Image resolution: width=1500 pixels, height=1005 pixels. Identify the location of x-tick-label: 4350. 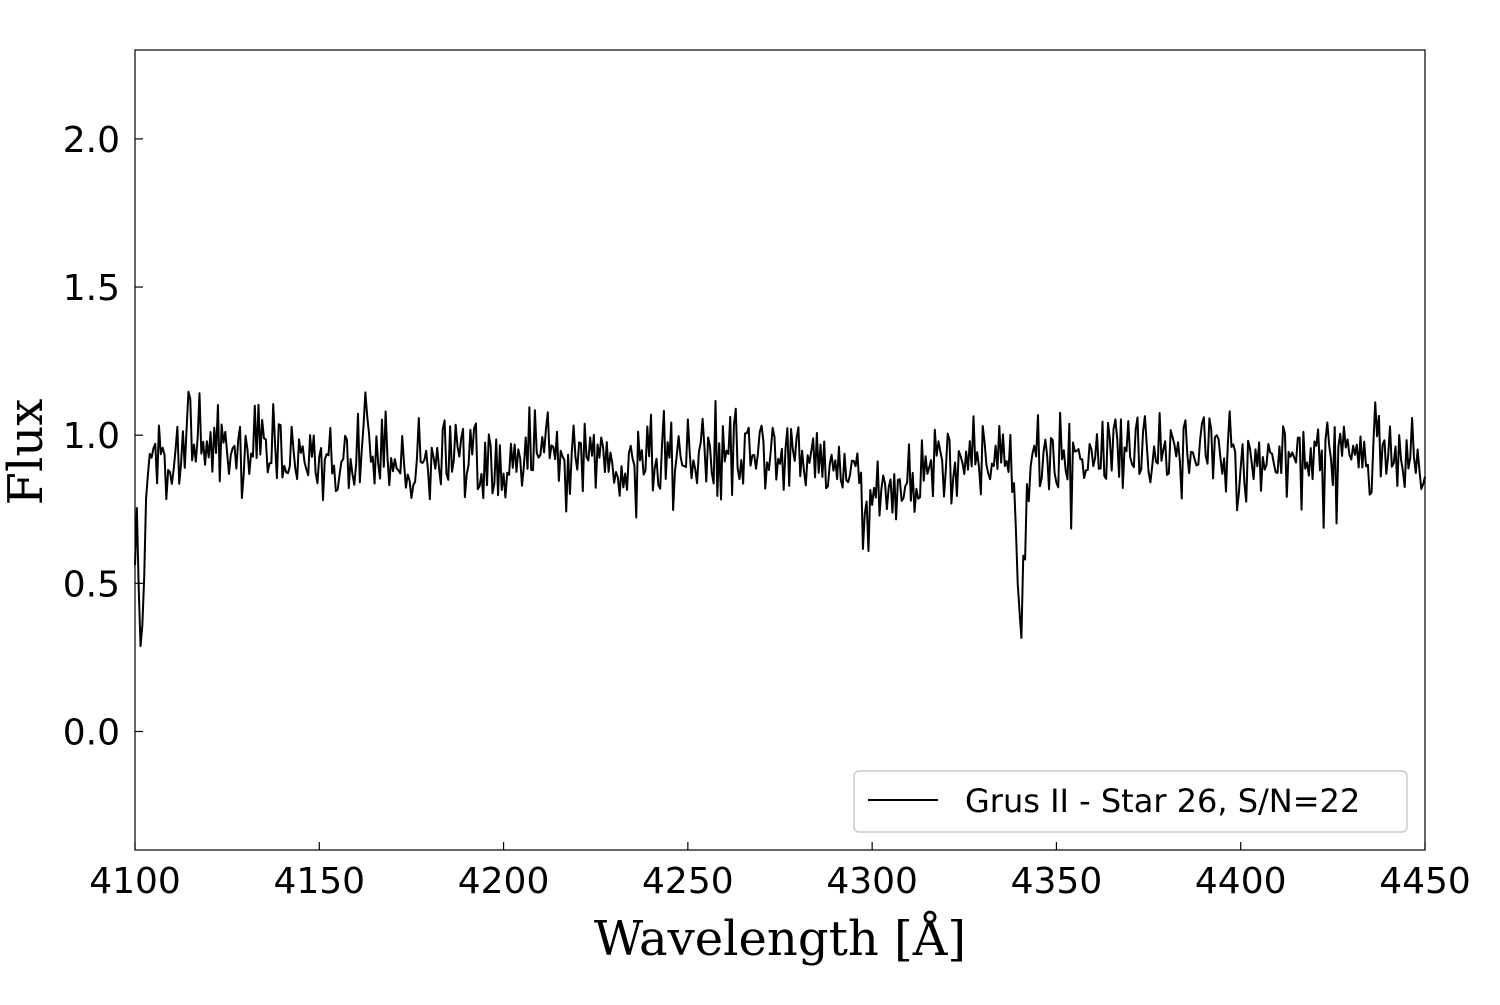
(1057, 881).